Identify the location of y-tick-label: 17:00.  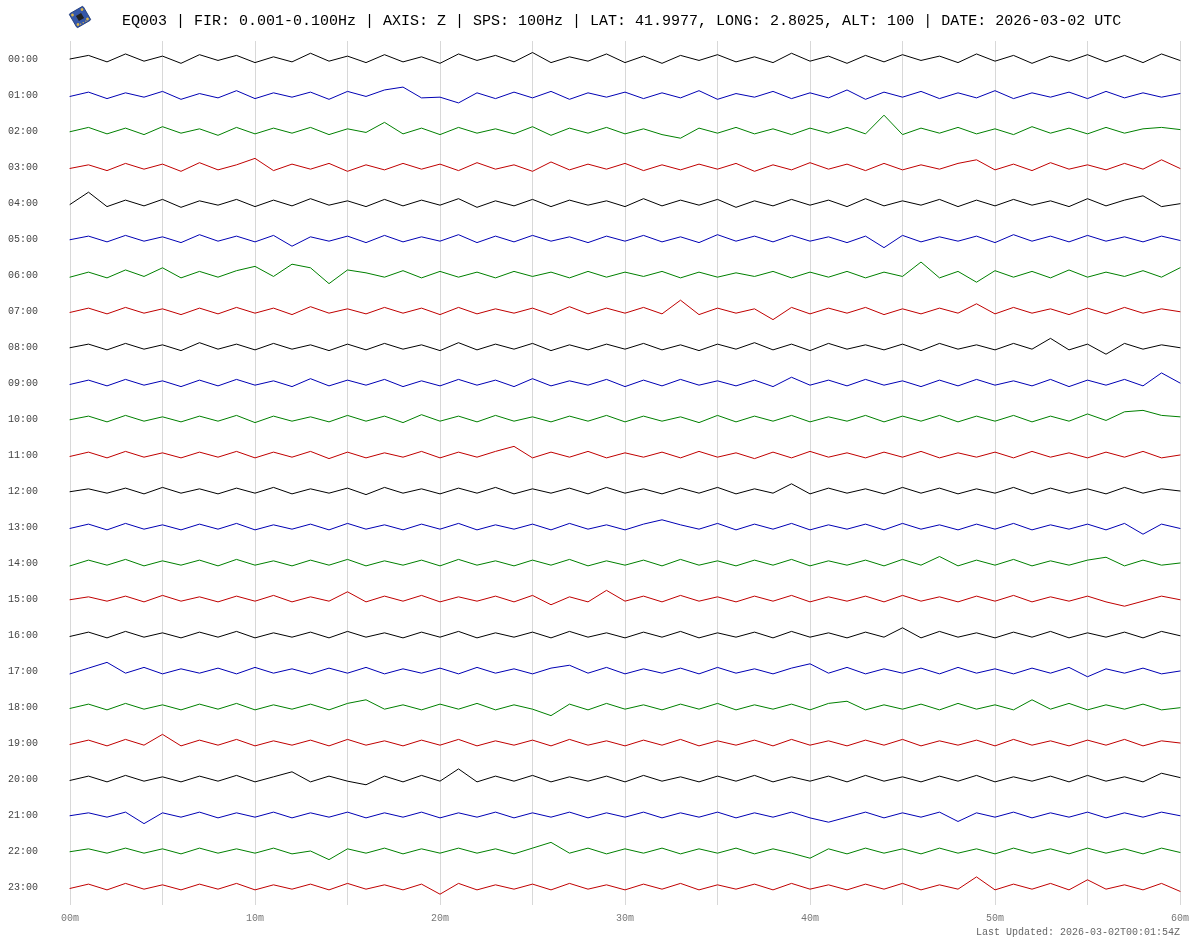
(22, 671).